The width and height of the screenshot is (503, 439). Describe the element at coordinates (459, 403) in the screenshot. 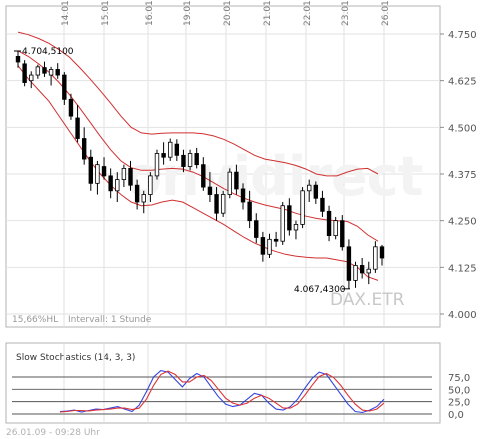

I see `stoch-y-label: 25,0` at that location.